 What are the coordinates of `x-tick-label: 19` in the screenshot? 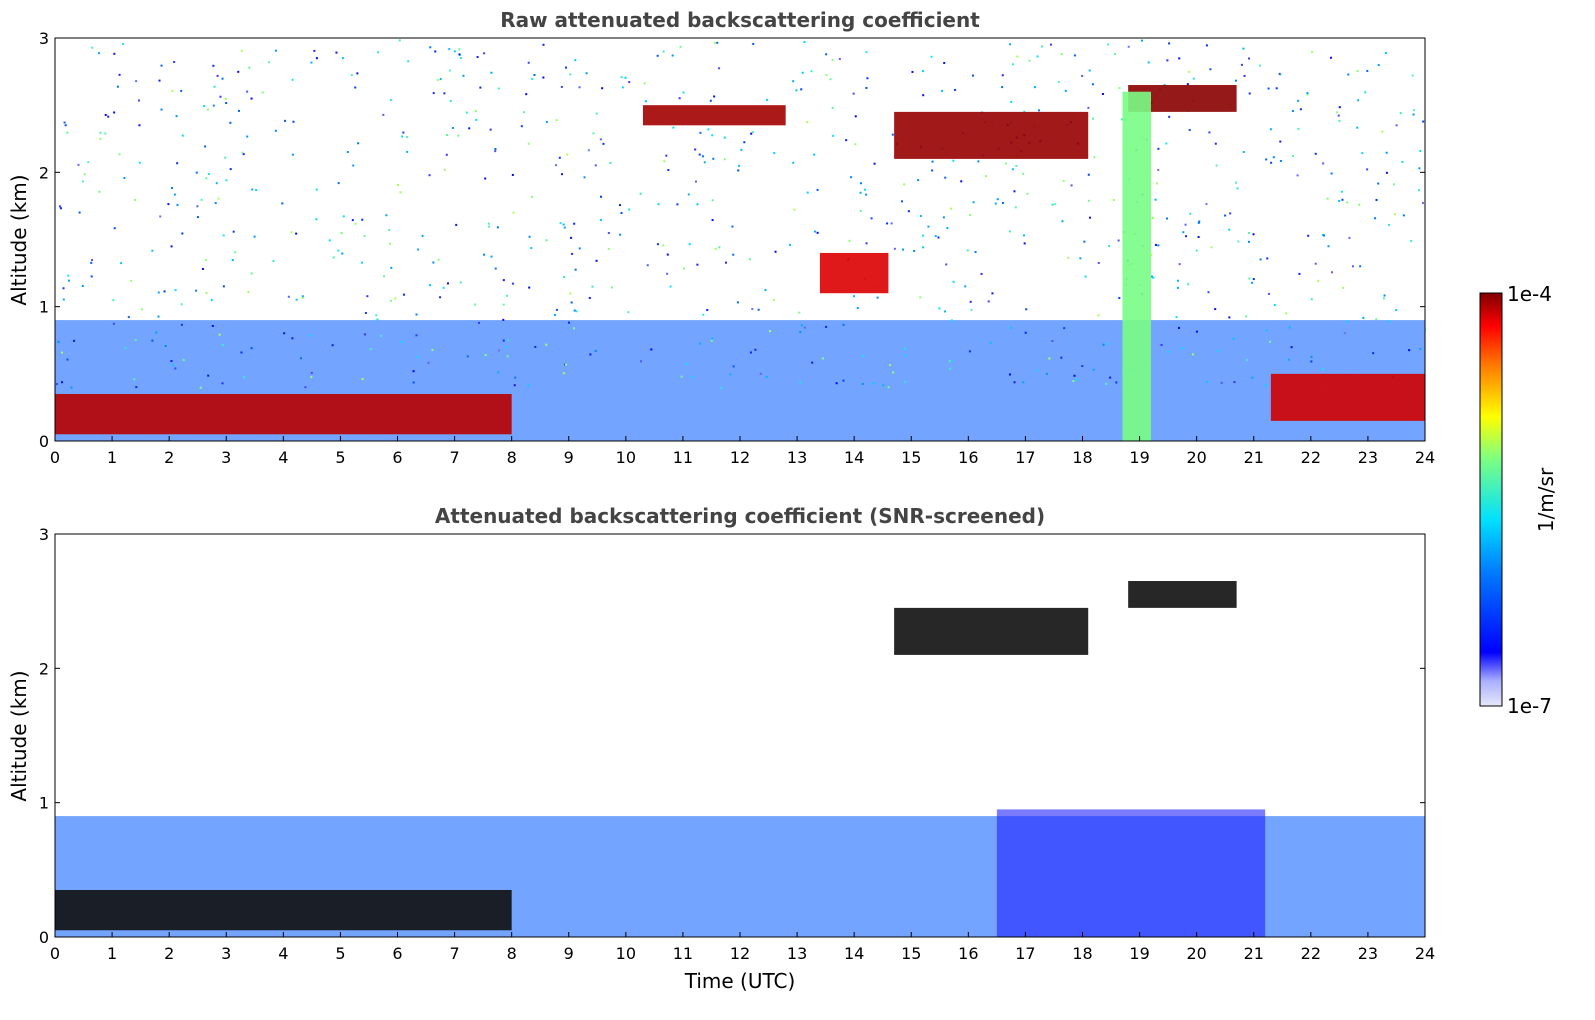 It's located at (1139, 953).